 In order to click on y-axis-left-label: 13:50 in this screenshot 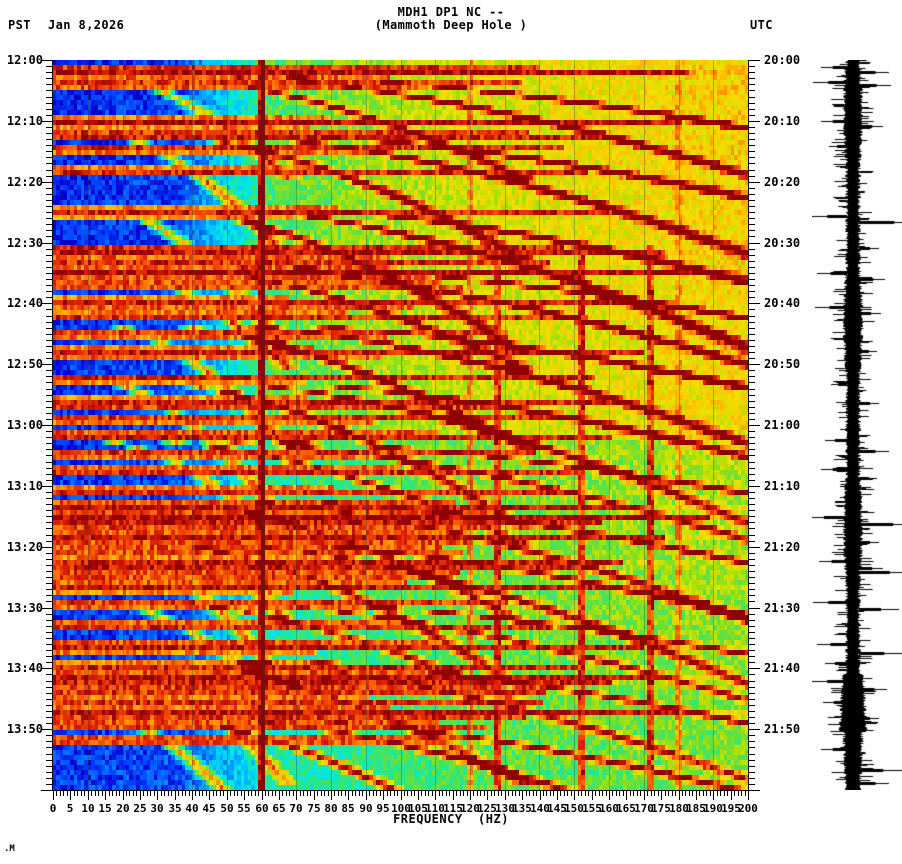, I will do `click(24, 729)`.